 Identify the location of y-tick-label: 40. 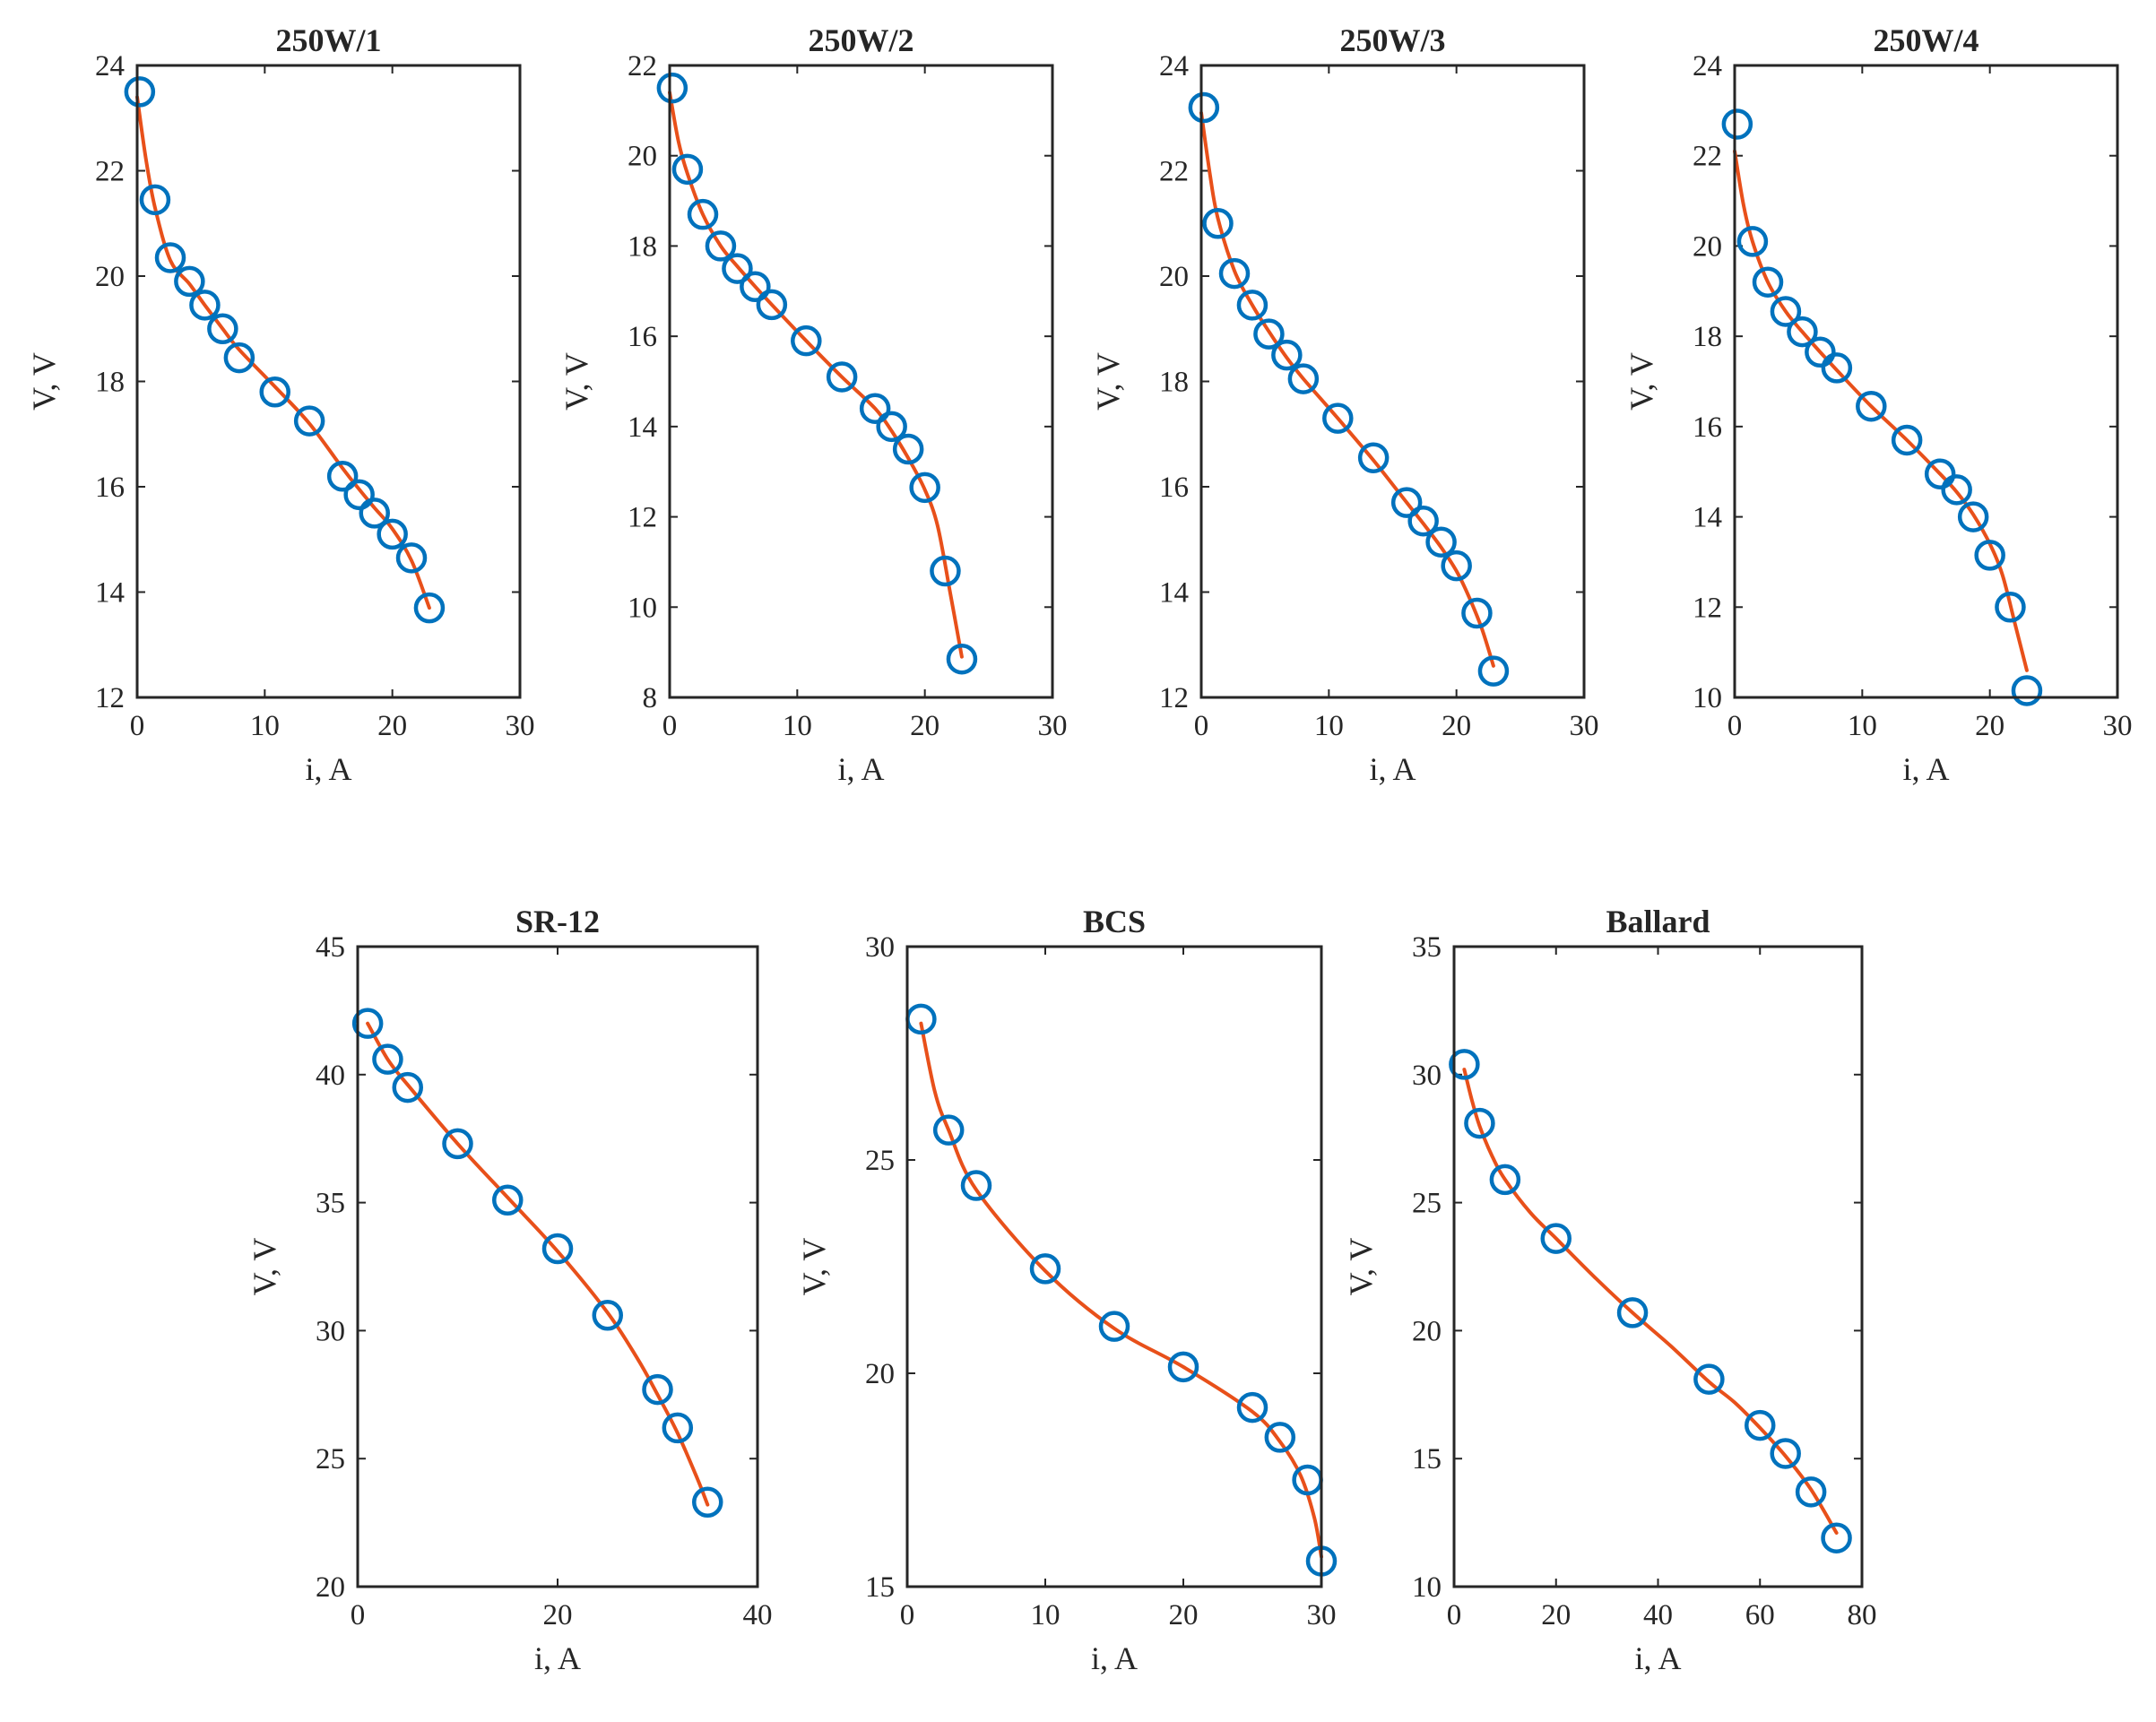
(331, 1076).